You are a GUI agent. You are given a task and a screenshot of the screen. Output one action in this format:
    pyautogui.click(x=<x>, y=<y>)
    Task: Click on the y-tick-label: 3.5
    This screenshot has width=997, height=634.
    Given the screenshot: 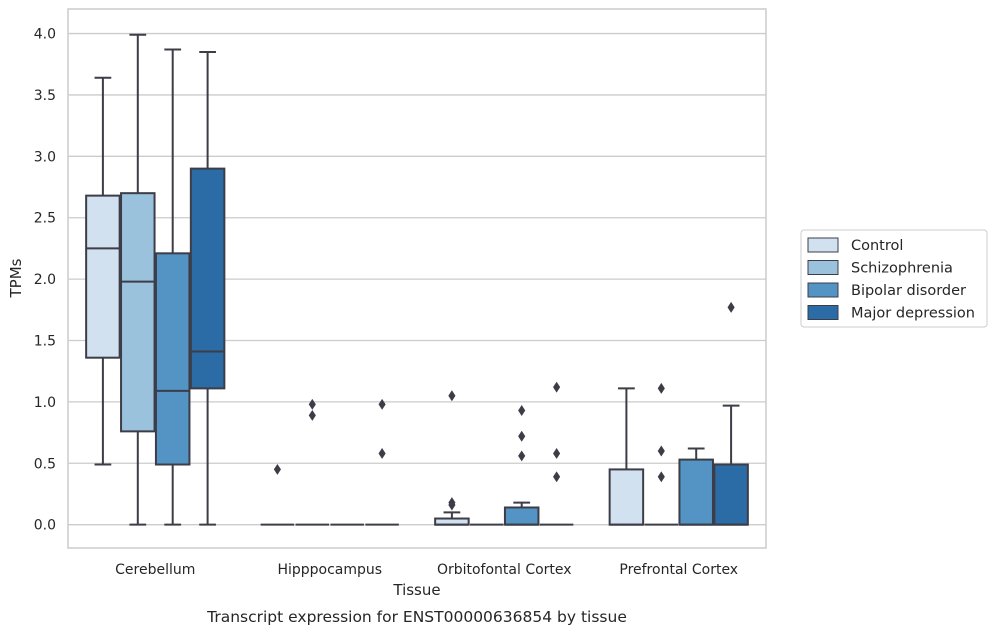 What is the action you would take?
    pyautogui.click(x=45, y=96)
    